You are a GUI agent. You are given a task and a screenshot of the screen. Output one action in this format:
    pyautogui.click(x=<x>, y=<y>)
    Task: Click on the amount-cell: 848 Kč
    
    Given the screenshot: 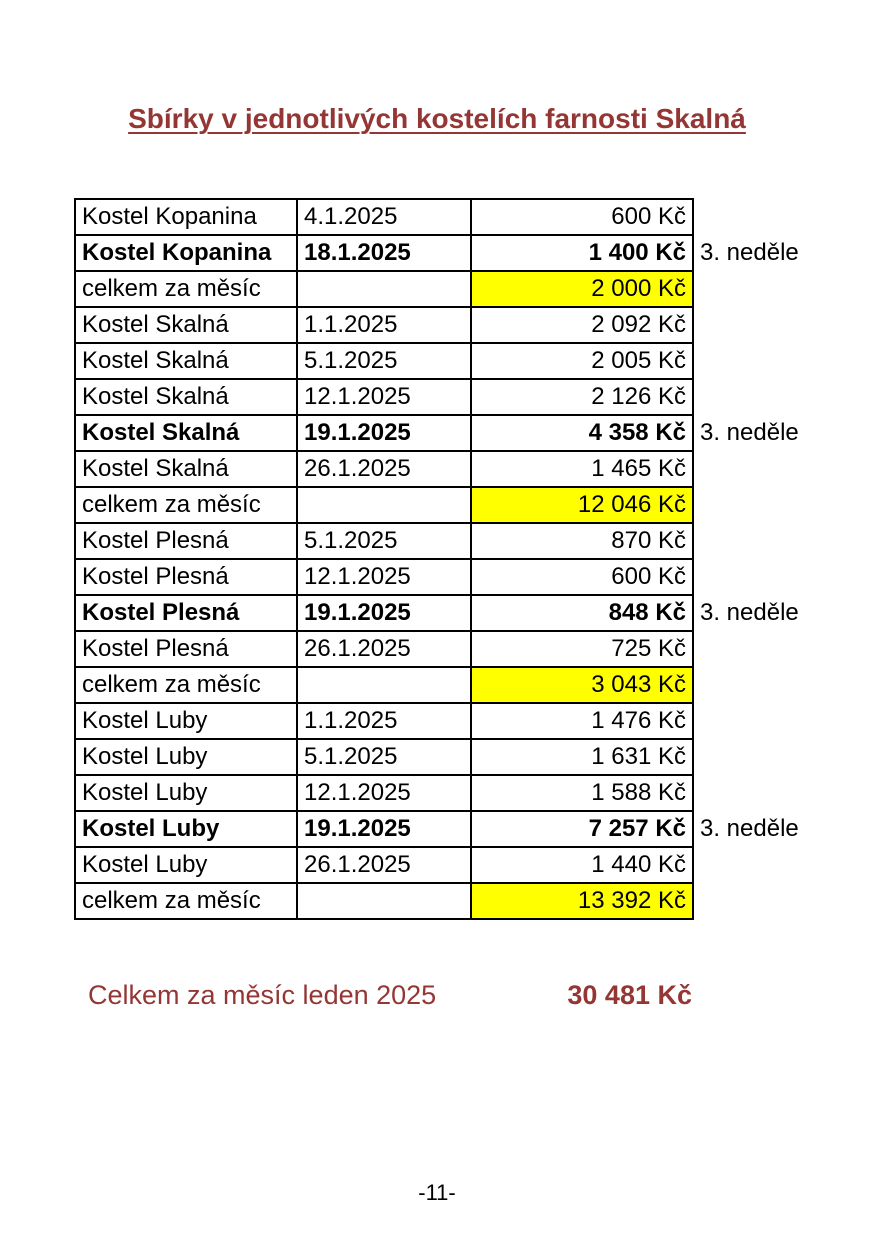 What is the action you would take?
    pyautogui.click(x=582, y=613)
    